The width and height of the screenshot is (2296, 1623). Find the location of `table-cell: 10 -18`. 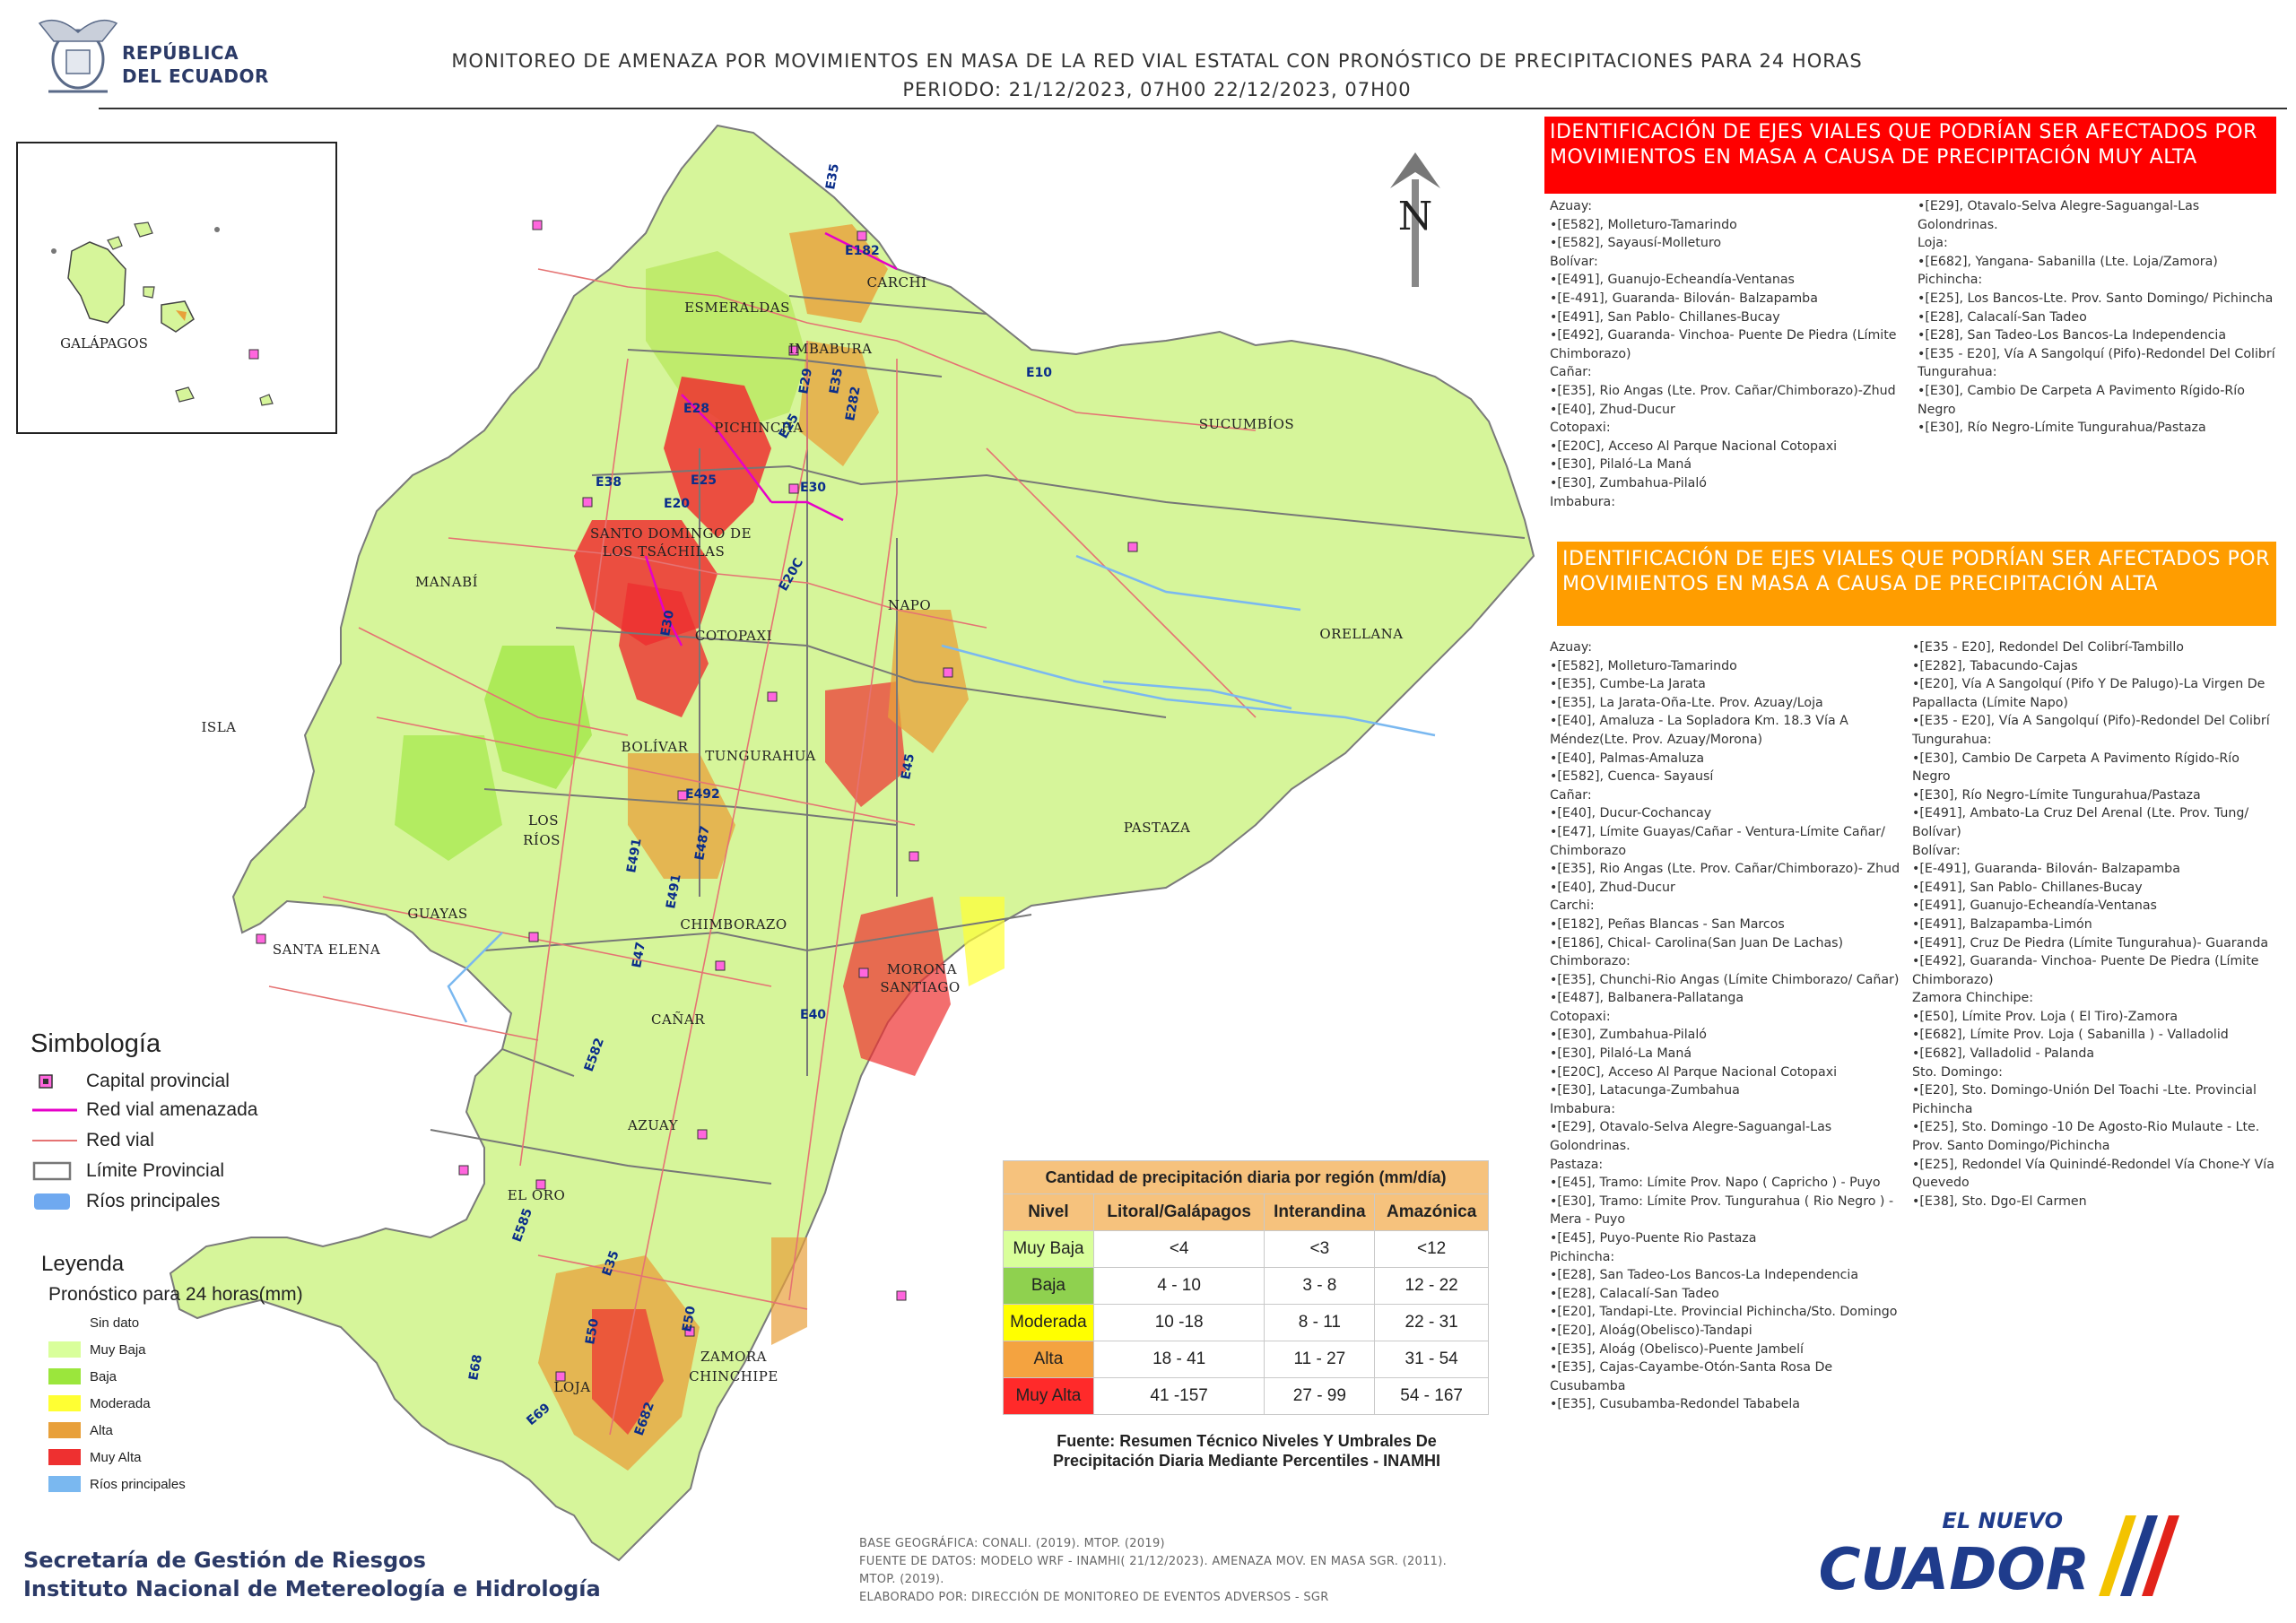

table-cell: 10 -18 is located at coordinates (1178, 1322).